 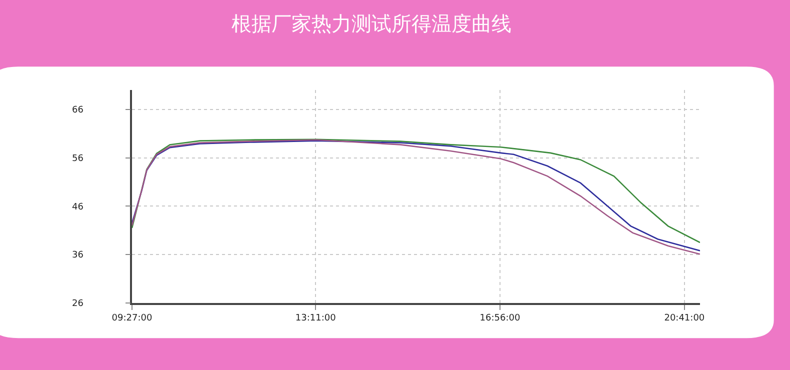 What do you see at coordinates (78, 159) in the screenshot?
I see `y-tick-label: 56` at bounding box center [78, 159].